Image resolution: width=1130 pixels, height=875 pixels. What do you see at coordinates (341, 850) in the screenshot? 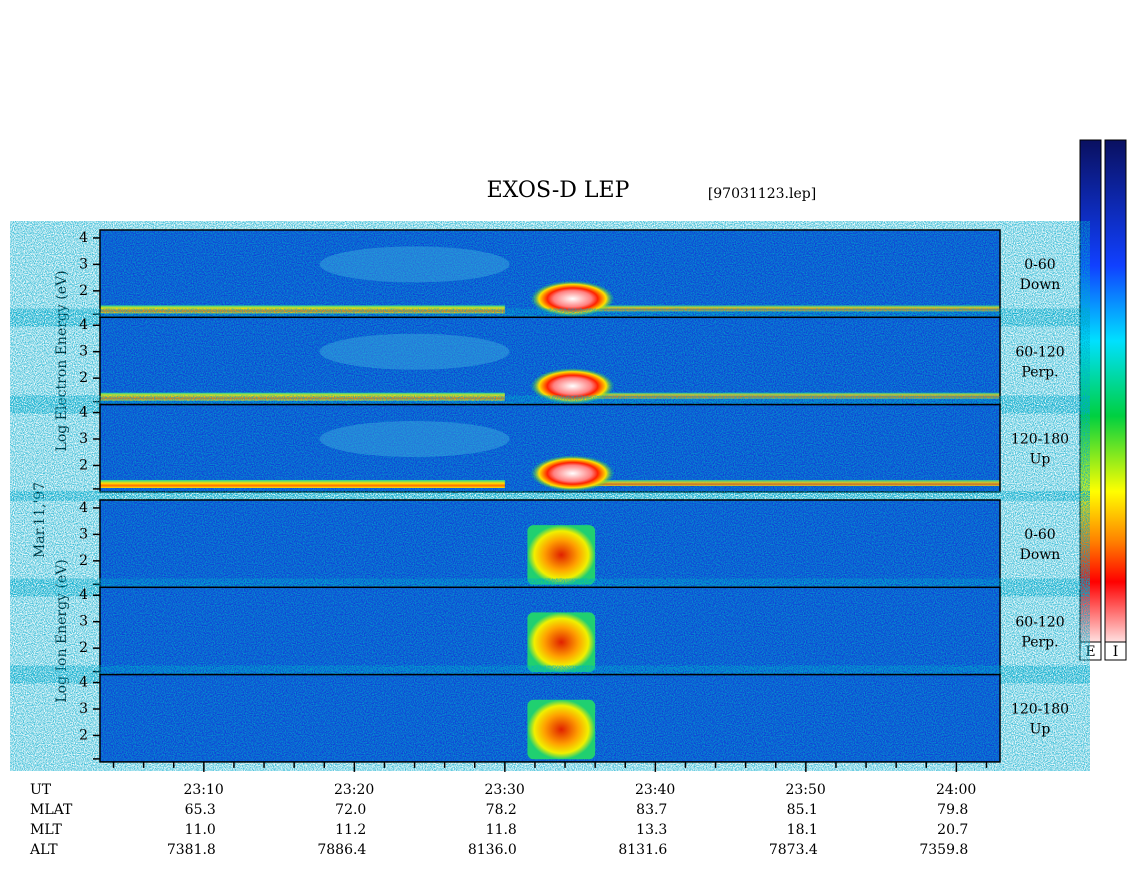
I see `ephemeris-value: 7886.4` at bounding box center [341, 850].